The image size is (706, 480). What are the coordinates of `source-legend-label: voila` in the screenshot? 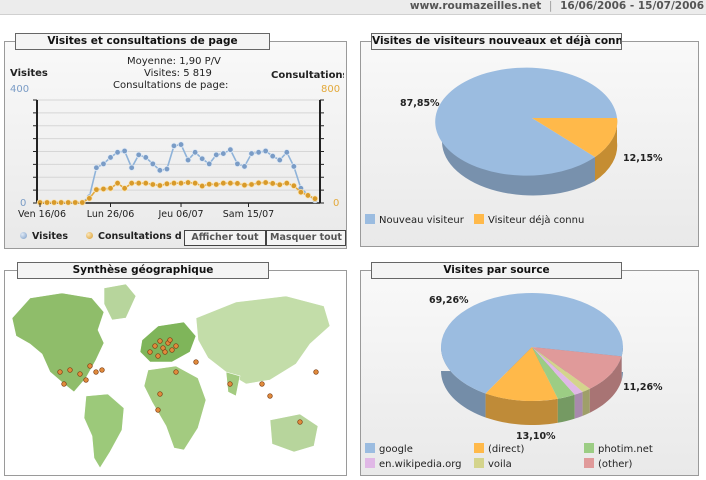 It's located at (500, 464).